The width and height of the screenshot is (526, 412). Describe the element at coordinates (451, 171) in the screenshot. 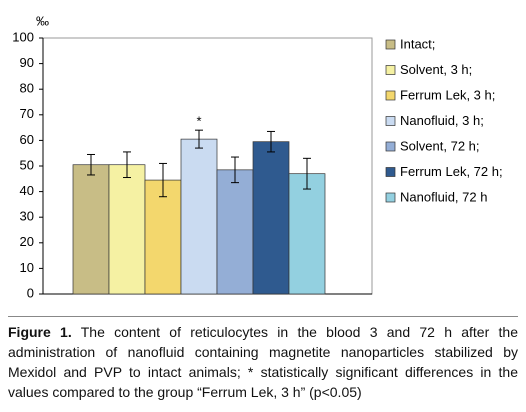

I see `legend-label: Ferrum Lek, 72 h;` at that location.